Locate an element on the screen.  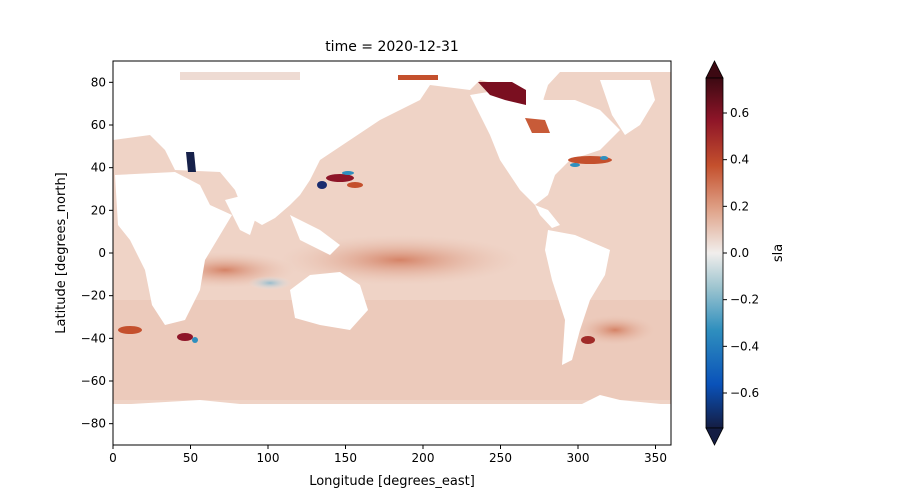
colorbar-ticks: −0.6 −0.4 −0.2 0.0 0.2 0.4 0.6 is located at coordinates (741, 253).